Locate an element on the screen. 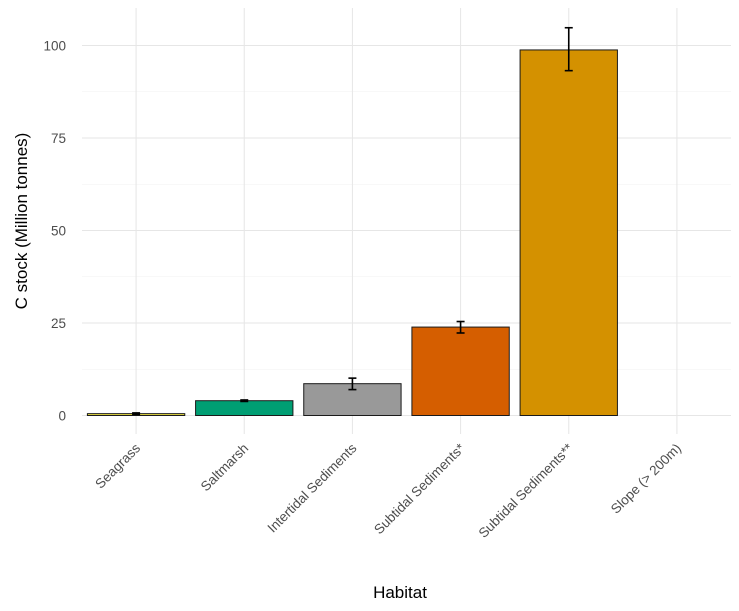 The height and width of the screenshot is (611, 739). x-tick-label: Saltmarsh is located at coordinates (225, 468).